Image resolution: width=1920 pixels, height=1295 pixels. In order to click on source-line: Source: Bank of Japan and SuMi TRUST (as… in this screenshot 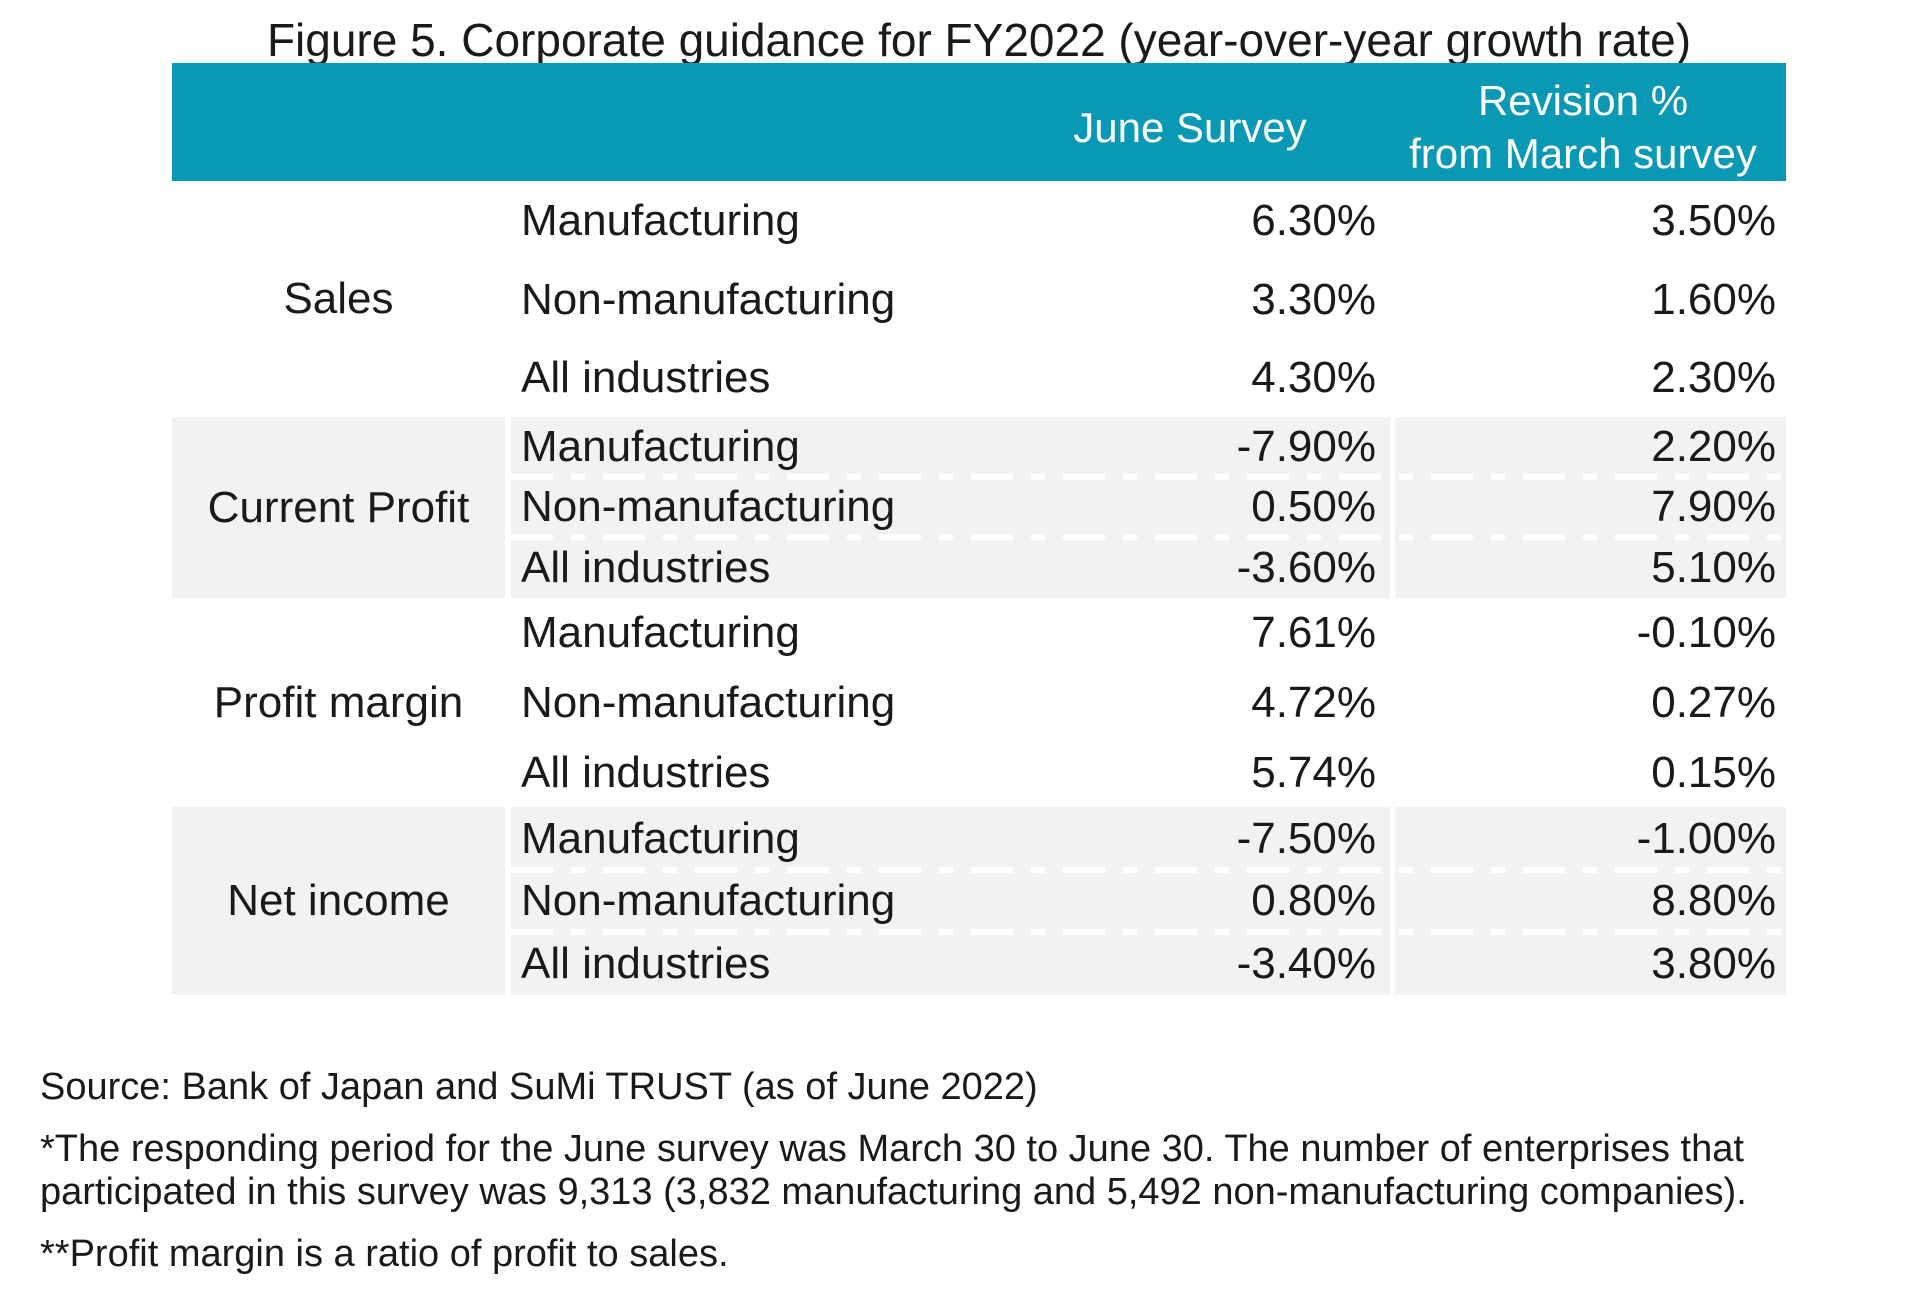, I will do `click(539, 1087)`.